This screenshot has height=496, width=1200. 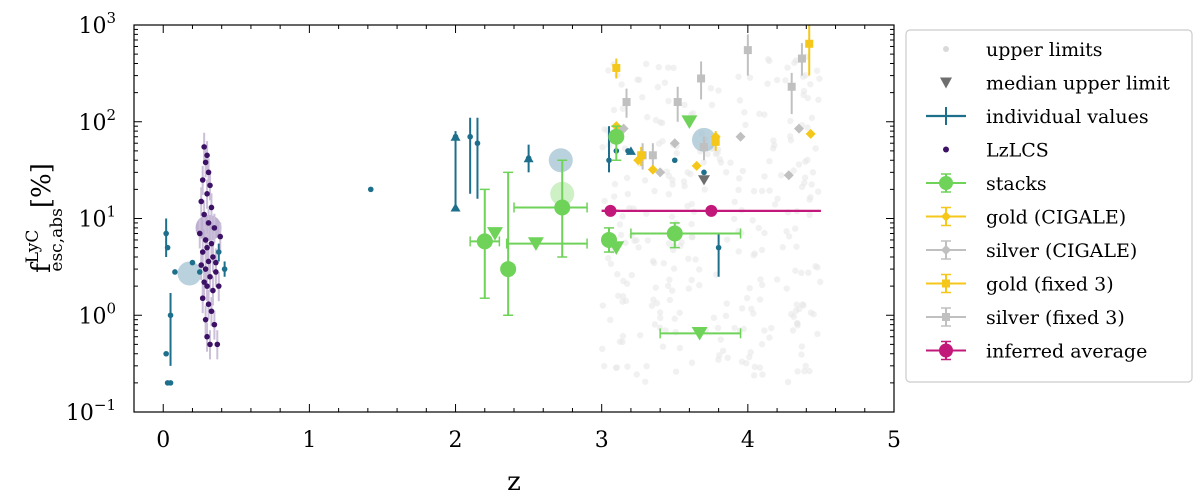 I want to click on legend-label: upper limits, so click(x=1044, y=50).